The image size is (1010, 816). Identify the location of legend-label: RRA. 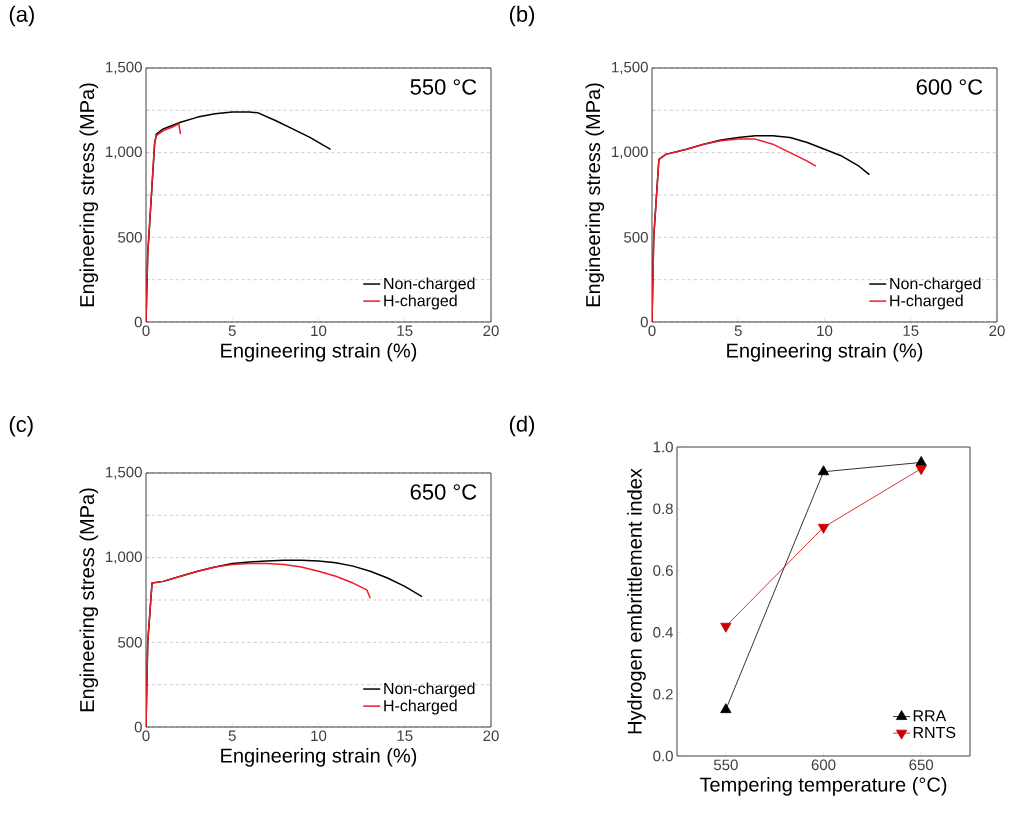
(930, 716).